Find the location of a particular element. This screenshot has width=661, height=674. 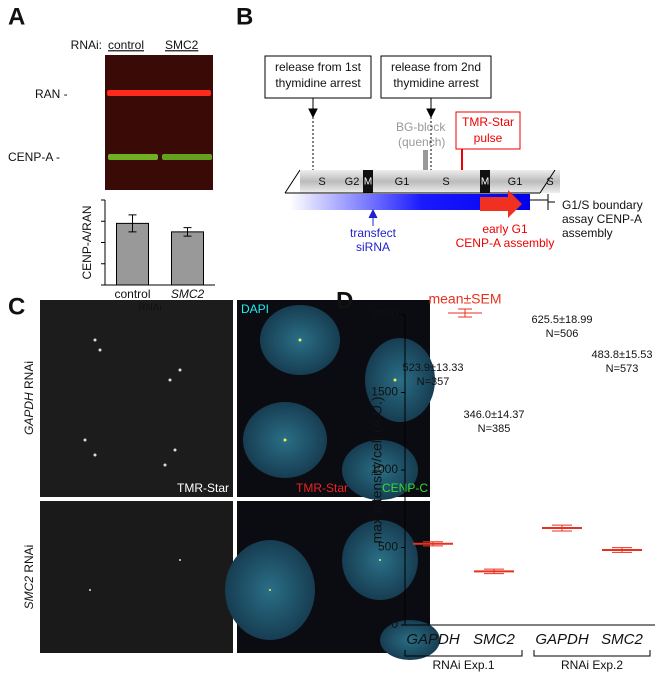

phase-labels: S G2 M G1 S M G1 S is located at coordinates (435, 182).